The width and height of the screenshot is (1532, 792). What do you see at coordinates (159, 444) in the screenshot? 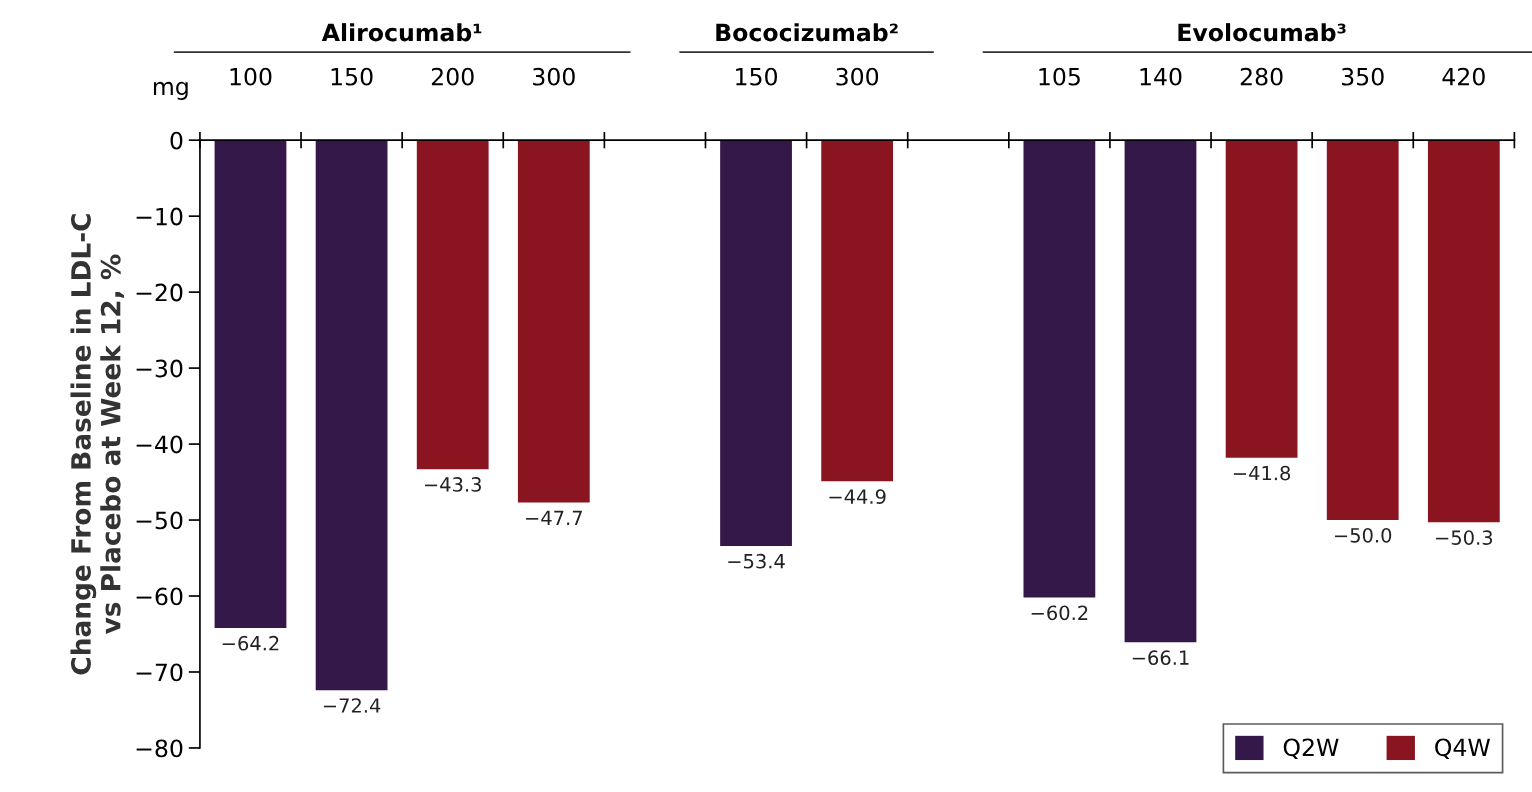
I see `y-tick-label: −40` at bounding box center [159, 444].